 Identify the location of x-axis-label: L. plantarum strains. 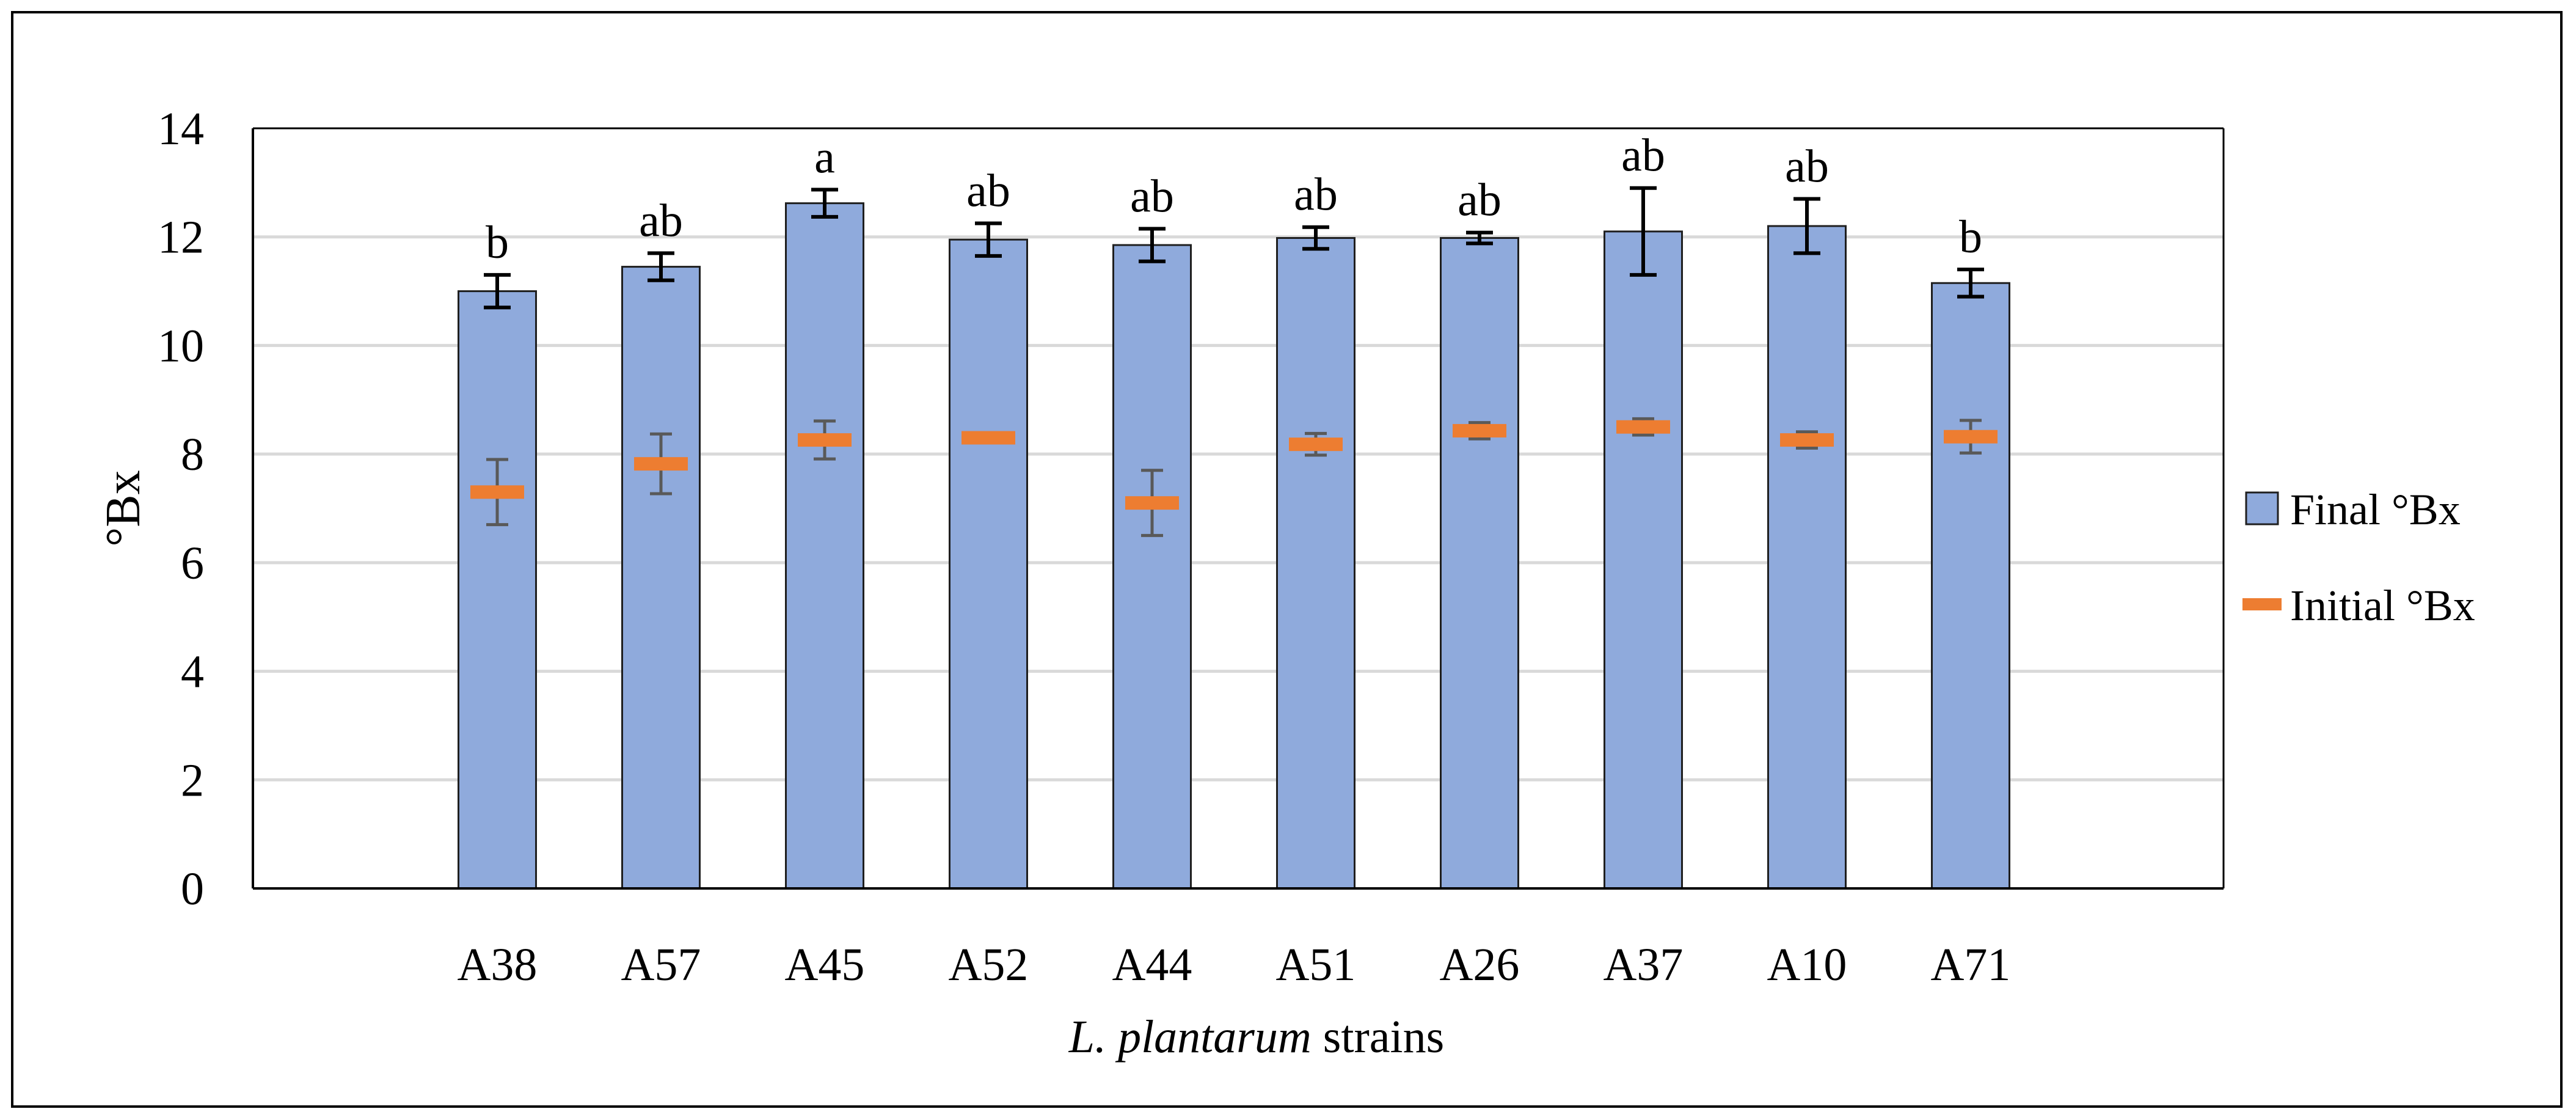
(1256, 1037).